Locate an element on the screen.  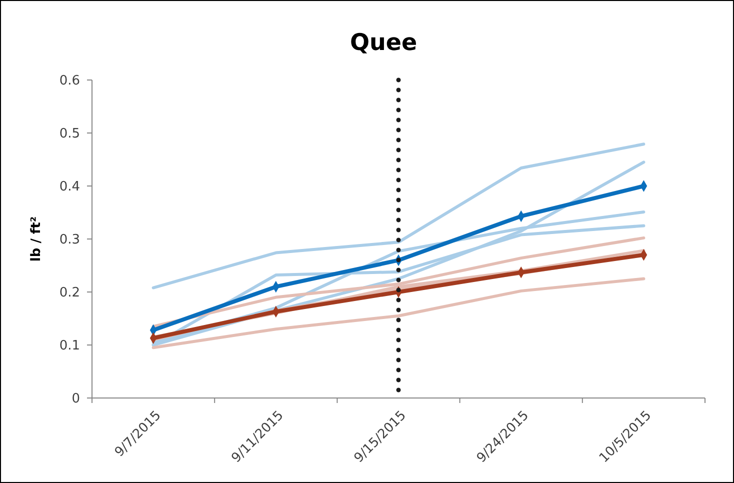
chart-title: Quee is located at coordinates (384, 43).